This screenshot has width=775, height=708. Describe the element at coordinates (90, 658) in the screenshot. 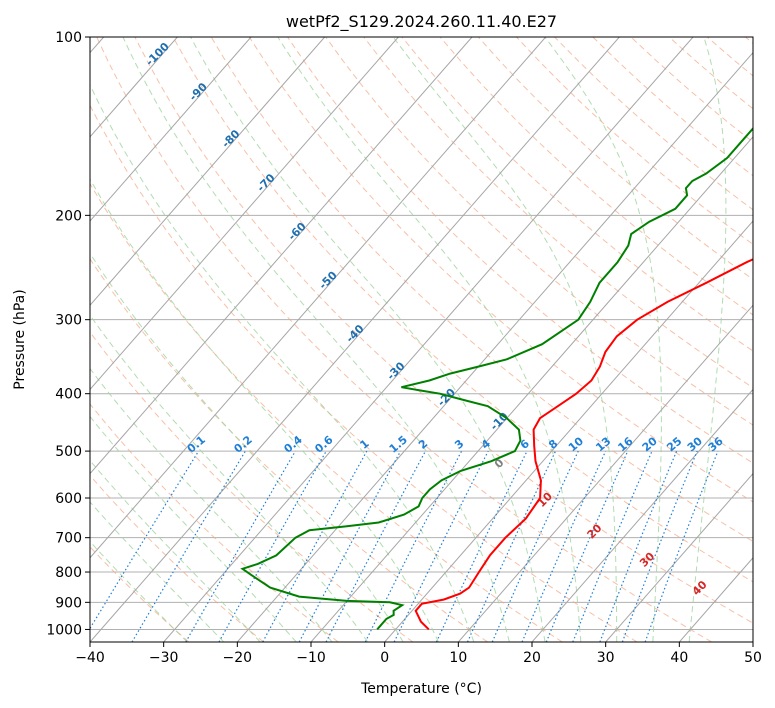

I see `x-tick-label: −40` at that location.